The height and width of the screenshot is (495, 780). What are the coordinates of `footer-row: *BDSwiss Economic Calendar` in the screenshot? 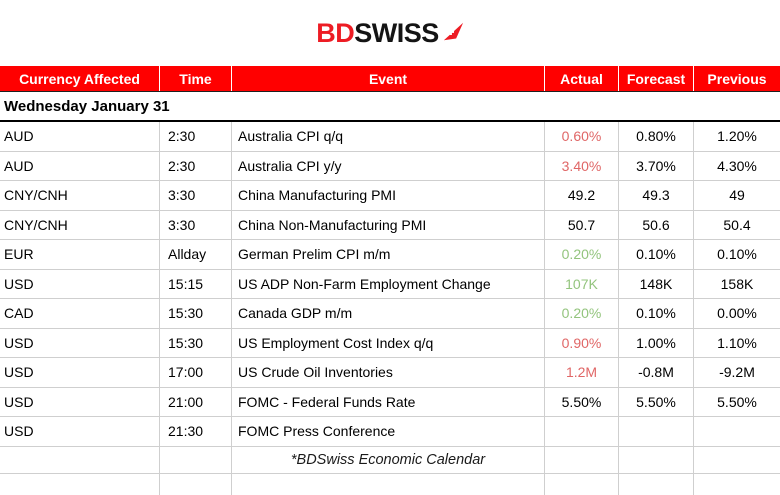 It's located at (390, 460).